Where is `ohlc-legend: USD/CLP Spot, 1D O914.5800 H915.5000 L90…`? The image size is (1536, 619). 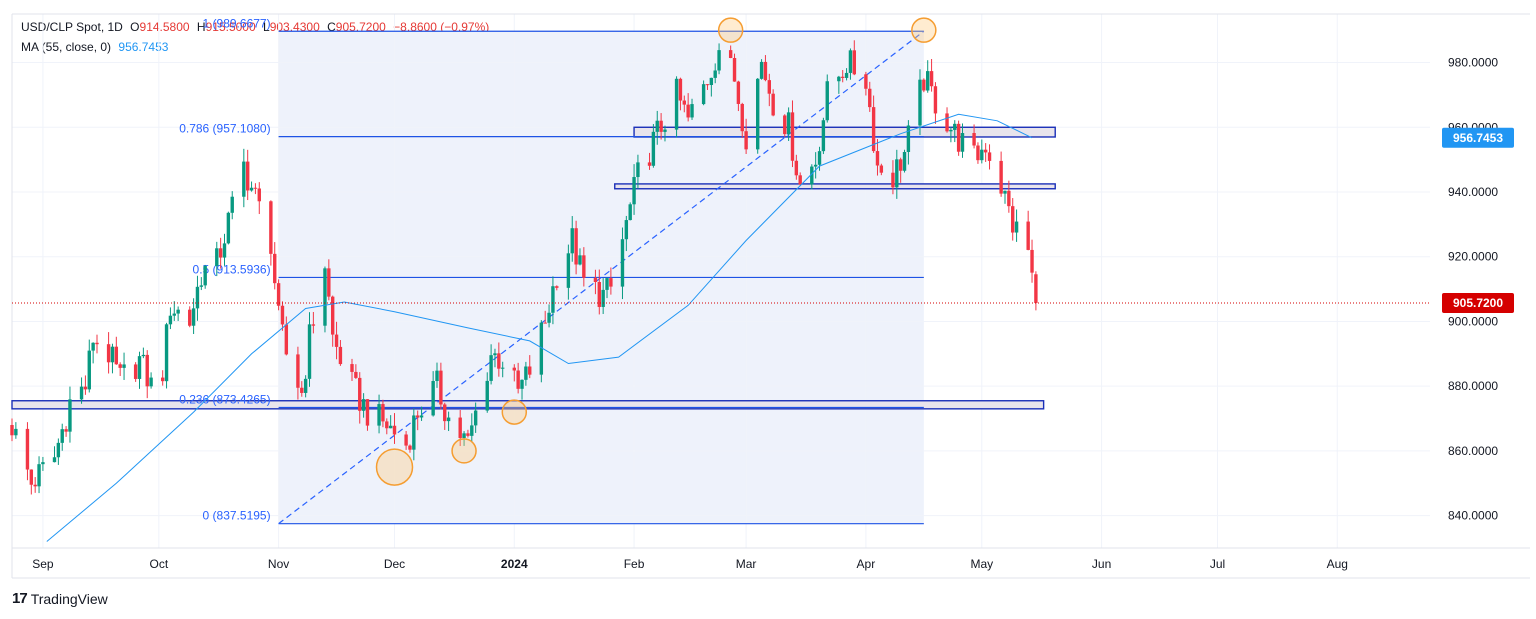 ohlc-legend: USD/CLP Spot, 1D O914.5800 H915.5000 L90… is located at coordinates (257, 27).